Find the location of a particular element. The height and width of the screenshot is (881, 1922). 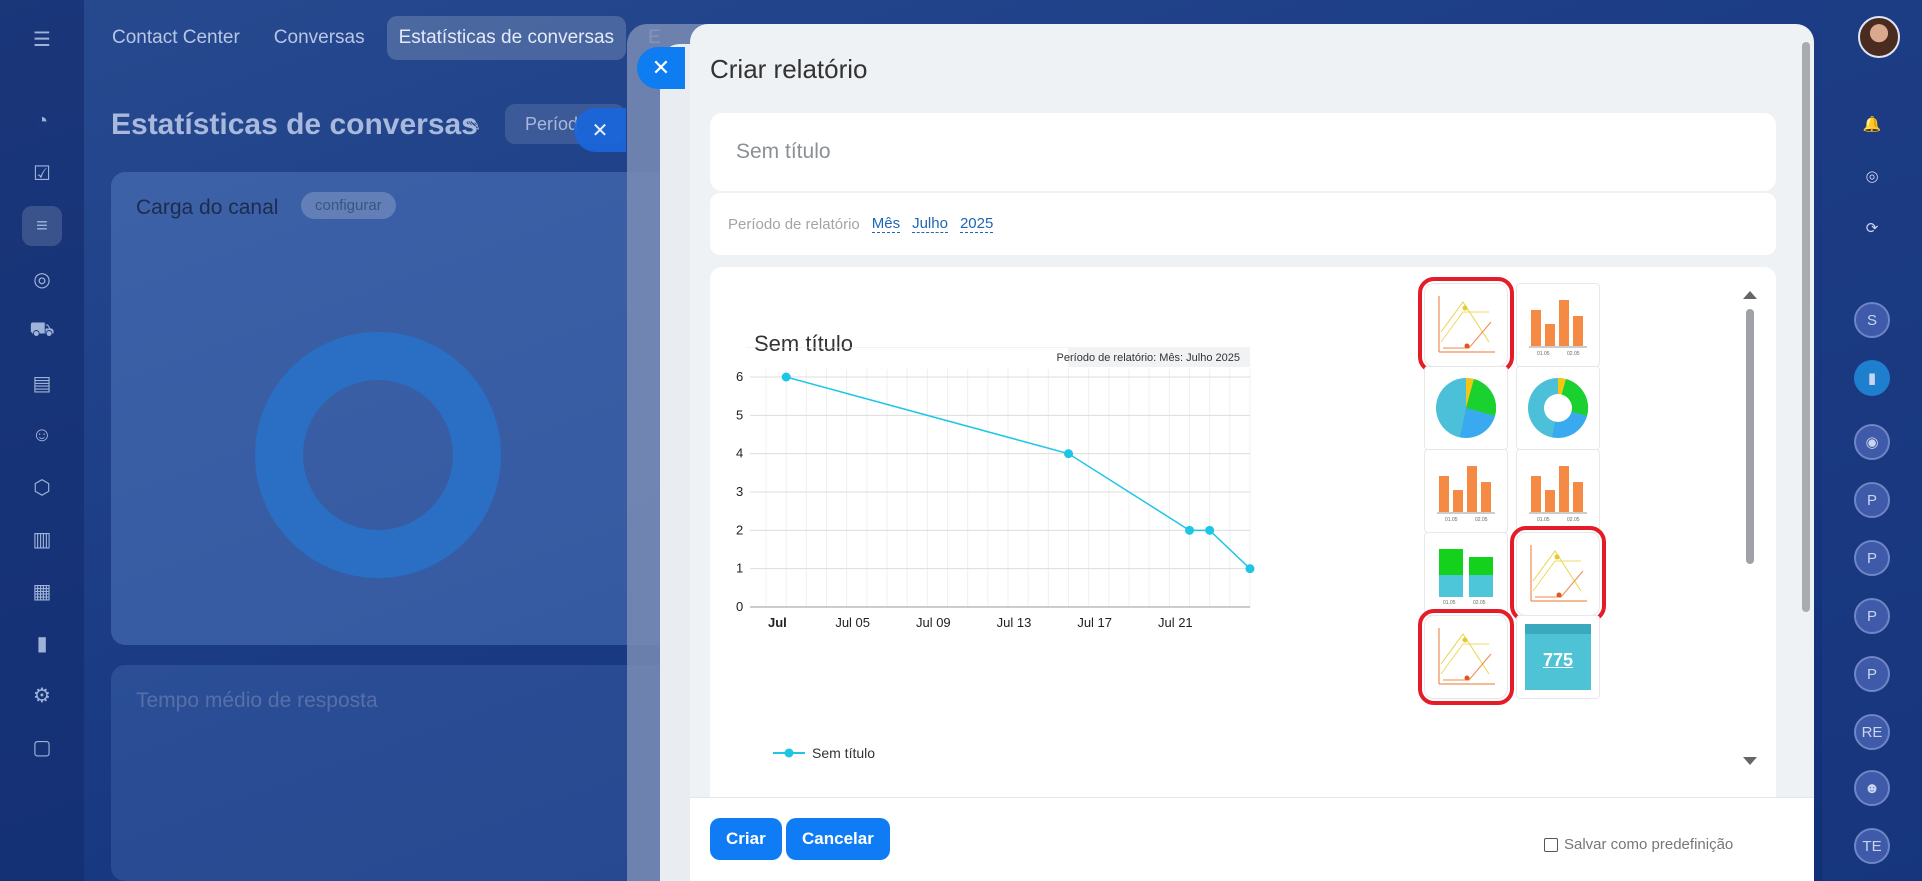

avatar-s: S is located at coordinates (1872, 320).